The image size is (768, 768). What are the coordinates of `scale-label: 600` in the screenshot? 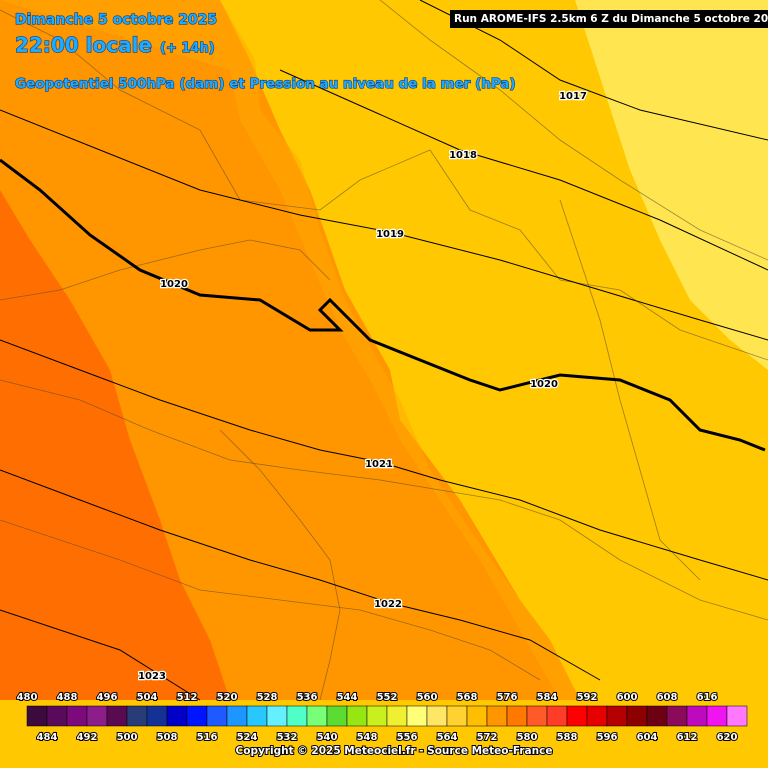 It's located at (627, 697).